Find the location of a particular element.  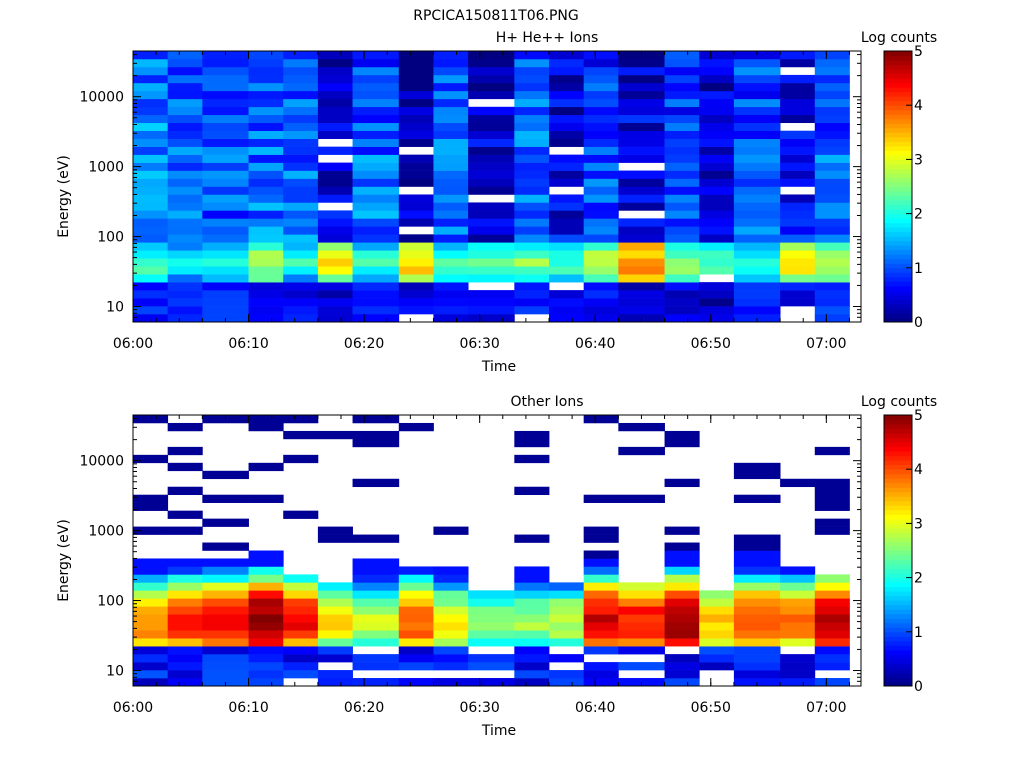

y-tick-label: 1000 is located at coordinates (106, 532).